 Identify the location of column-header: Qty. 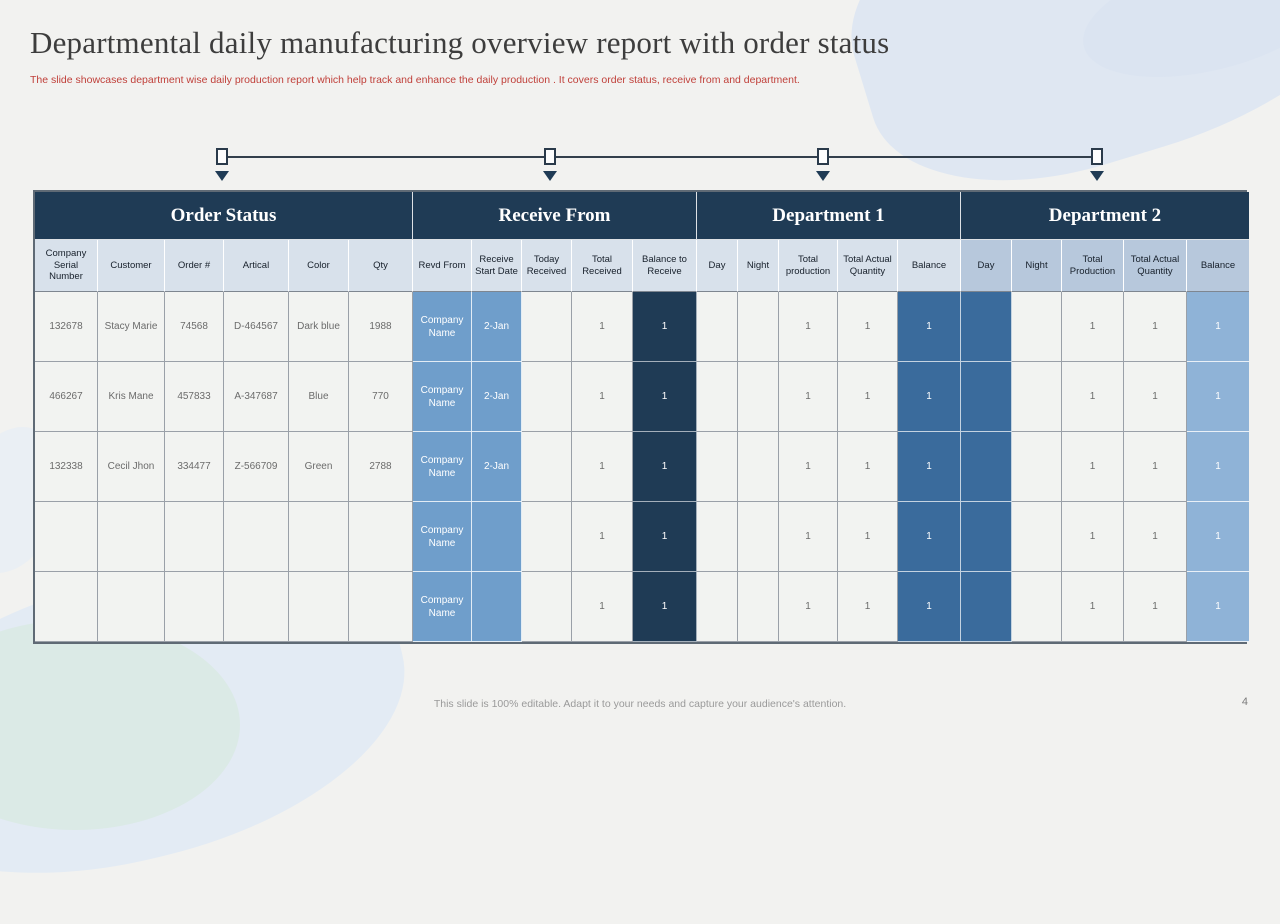
(381, 266).